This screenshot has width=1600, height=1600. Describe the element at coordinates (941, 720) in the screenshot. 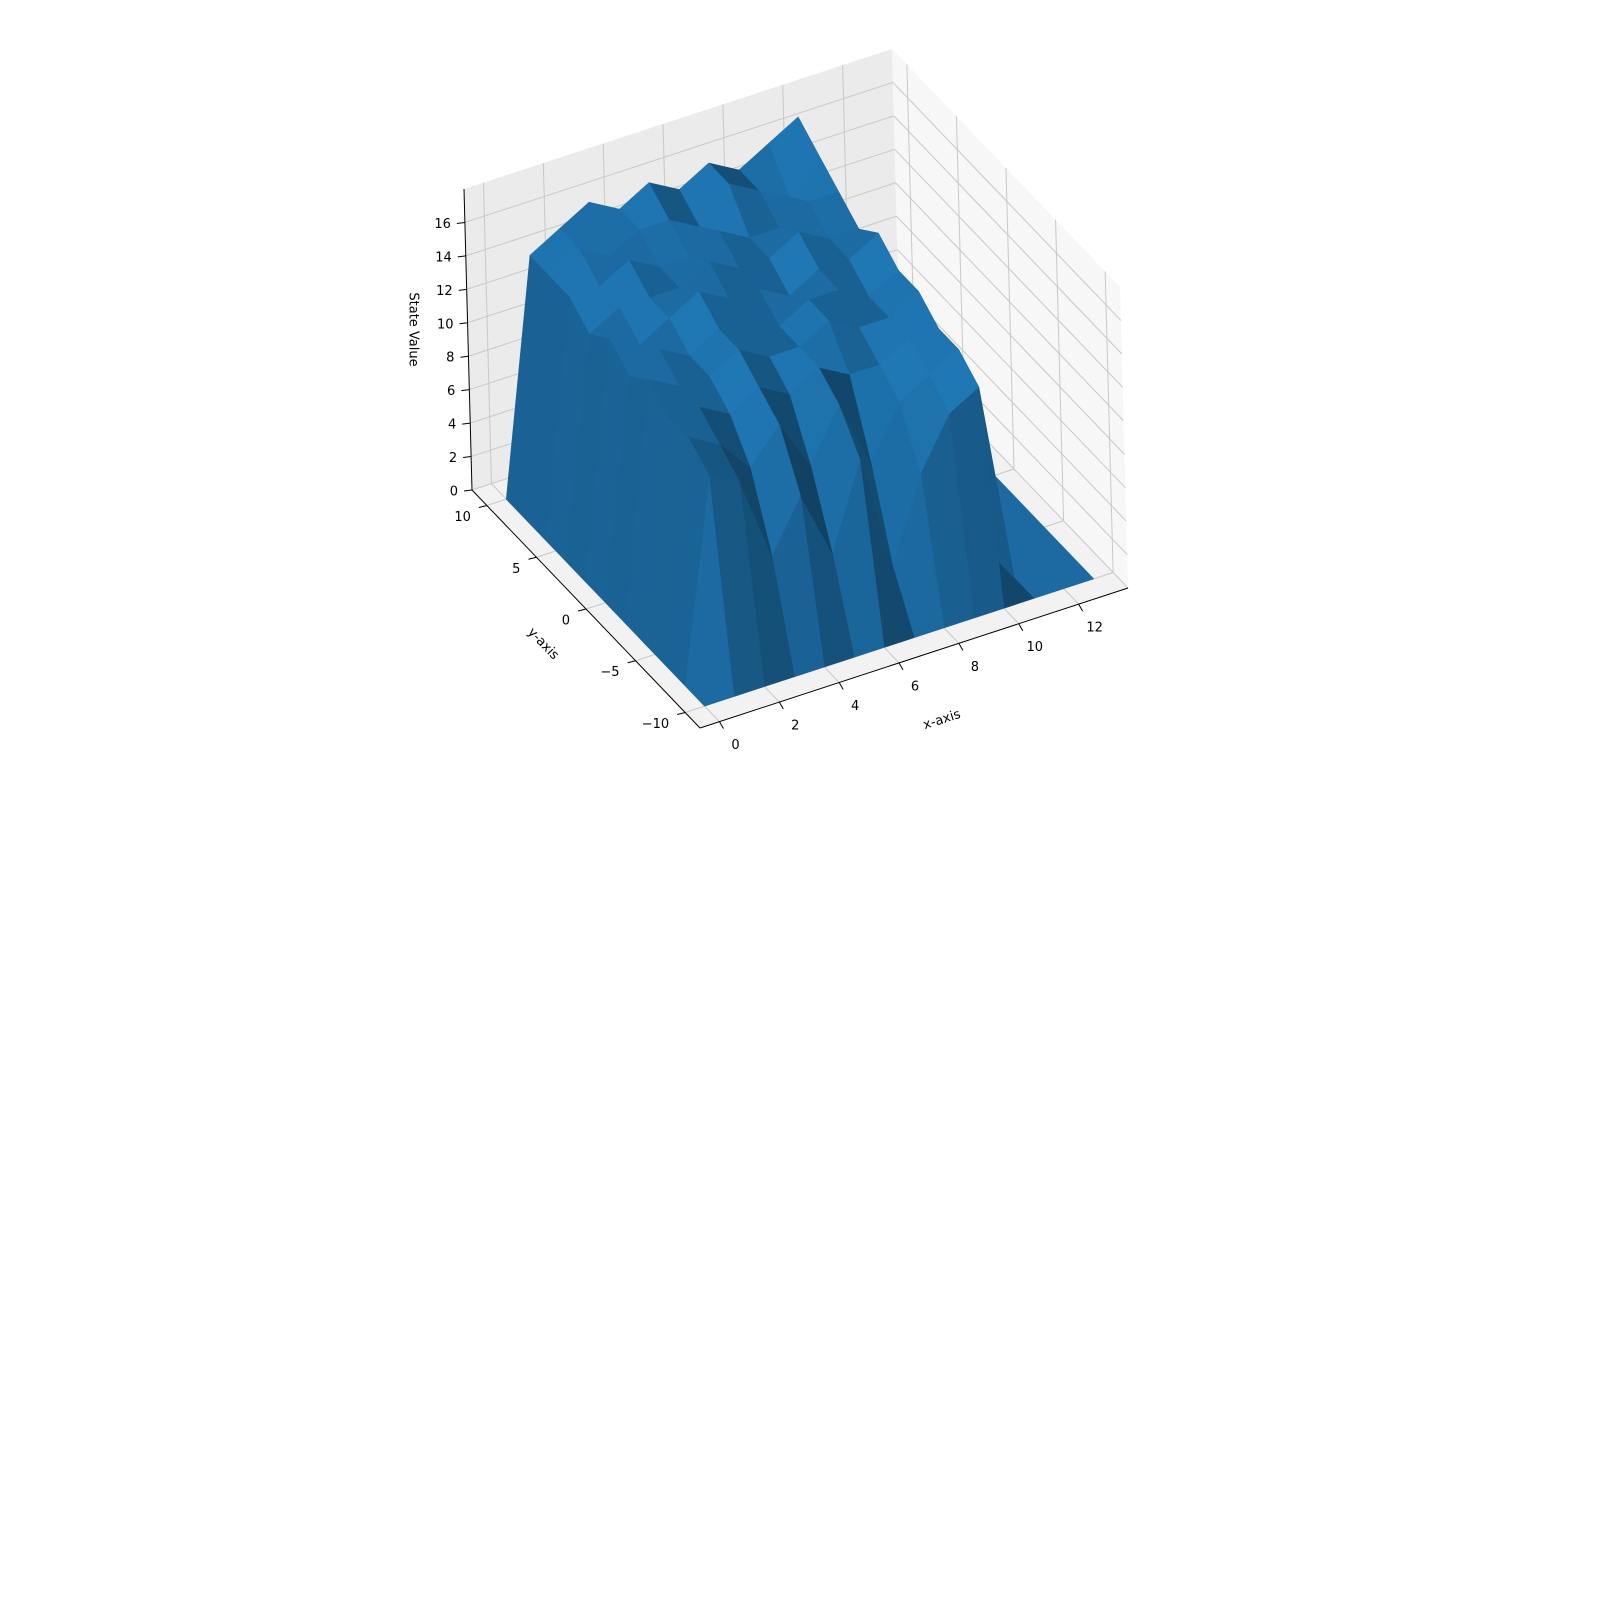

I see `x-axis-label: x-axis` at that location.